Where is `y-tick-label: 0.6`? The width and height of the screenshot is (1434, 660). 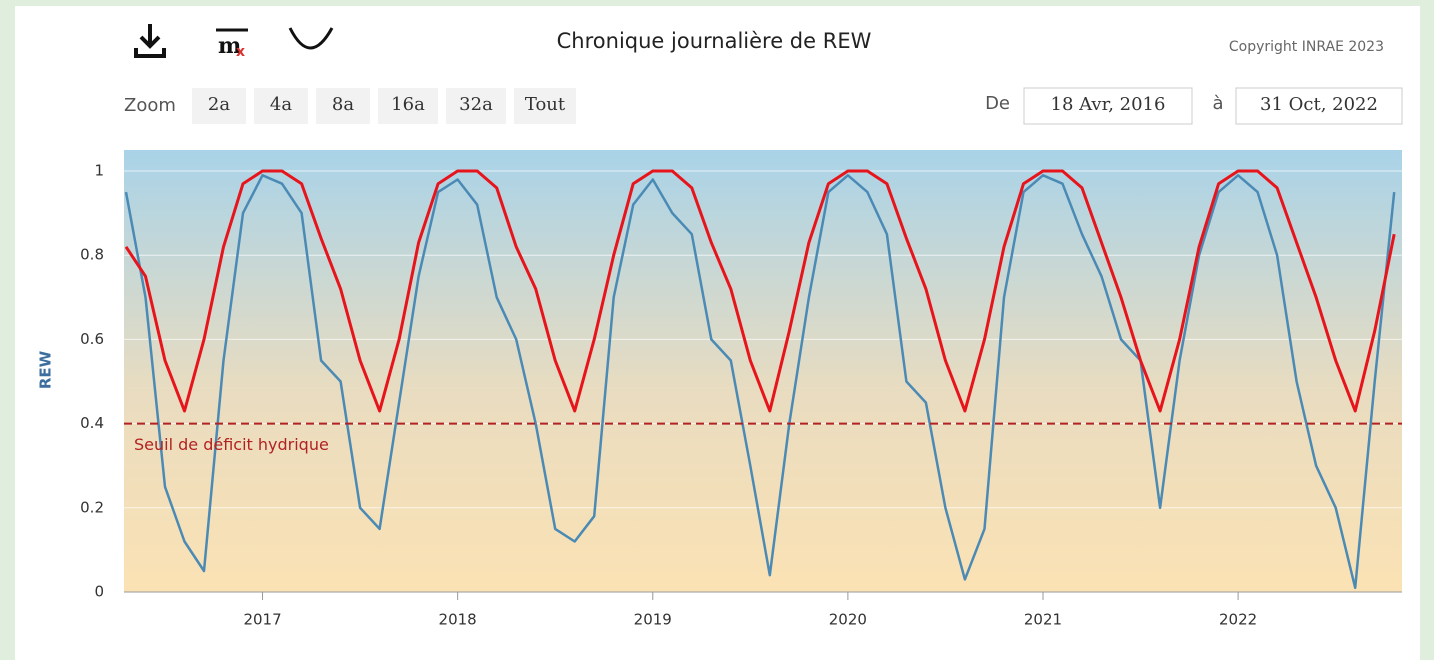 y-tick-label: 0.6 is located at coordinates (92, 339).